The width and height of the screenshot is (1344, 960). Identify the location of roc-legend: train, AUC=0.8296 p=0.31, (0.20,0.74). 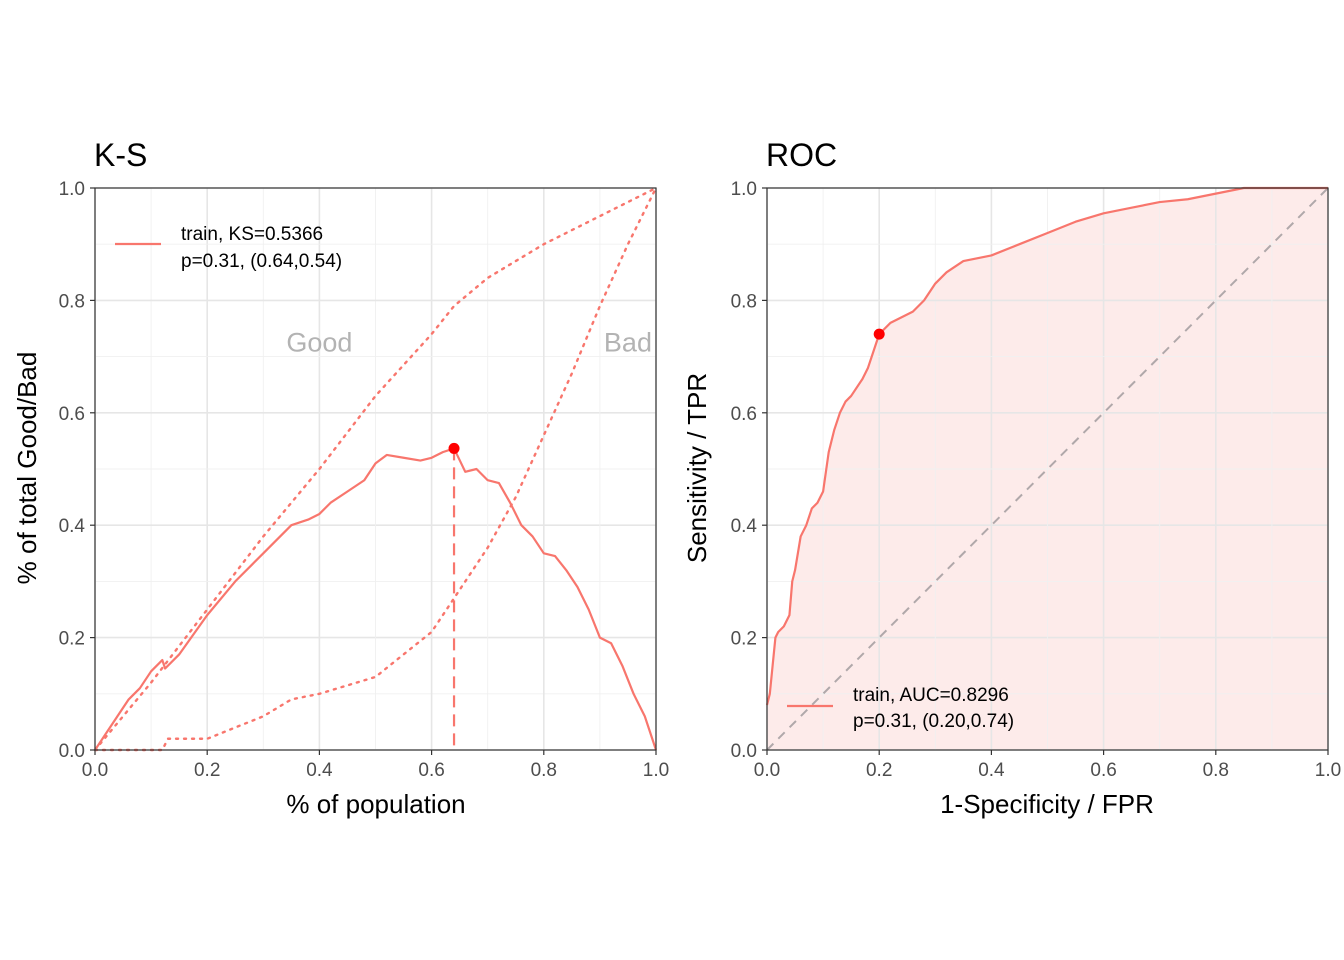
(900, 708).